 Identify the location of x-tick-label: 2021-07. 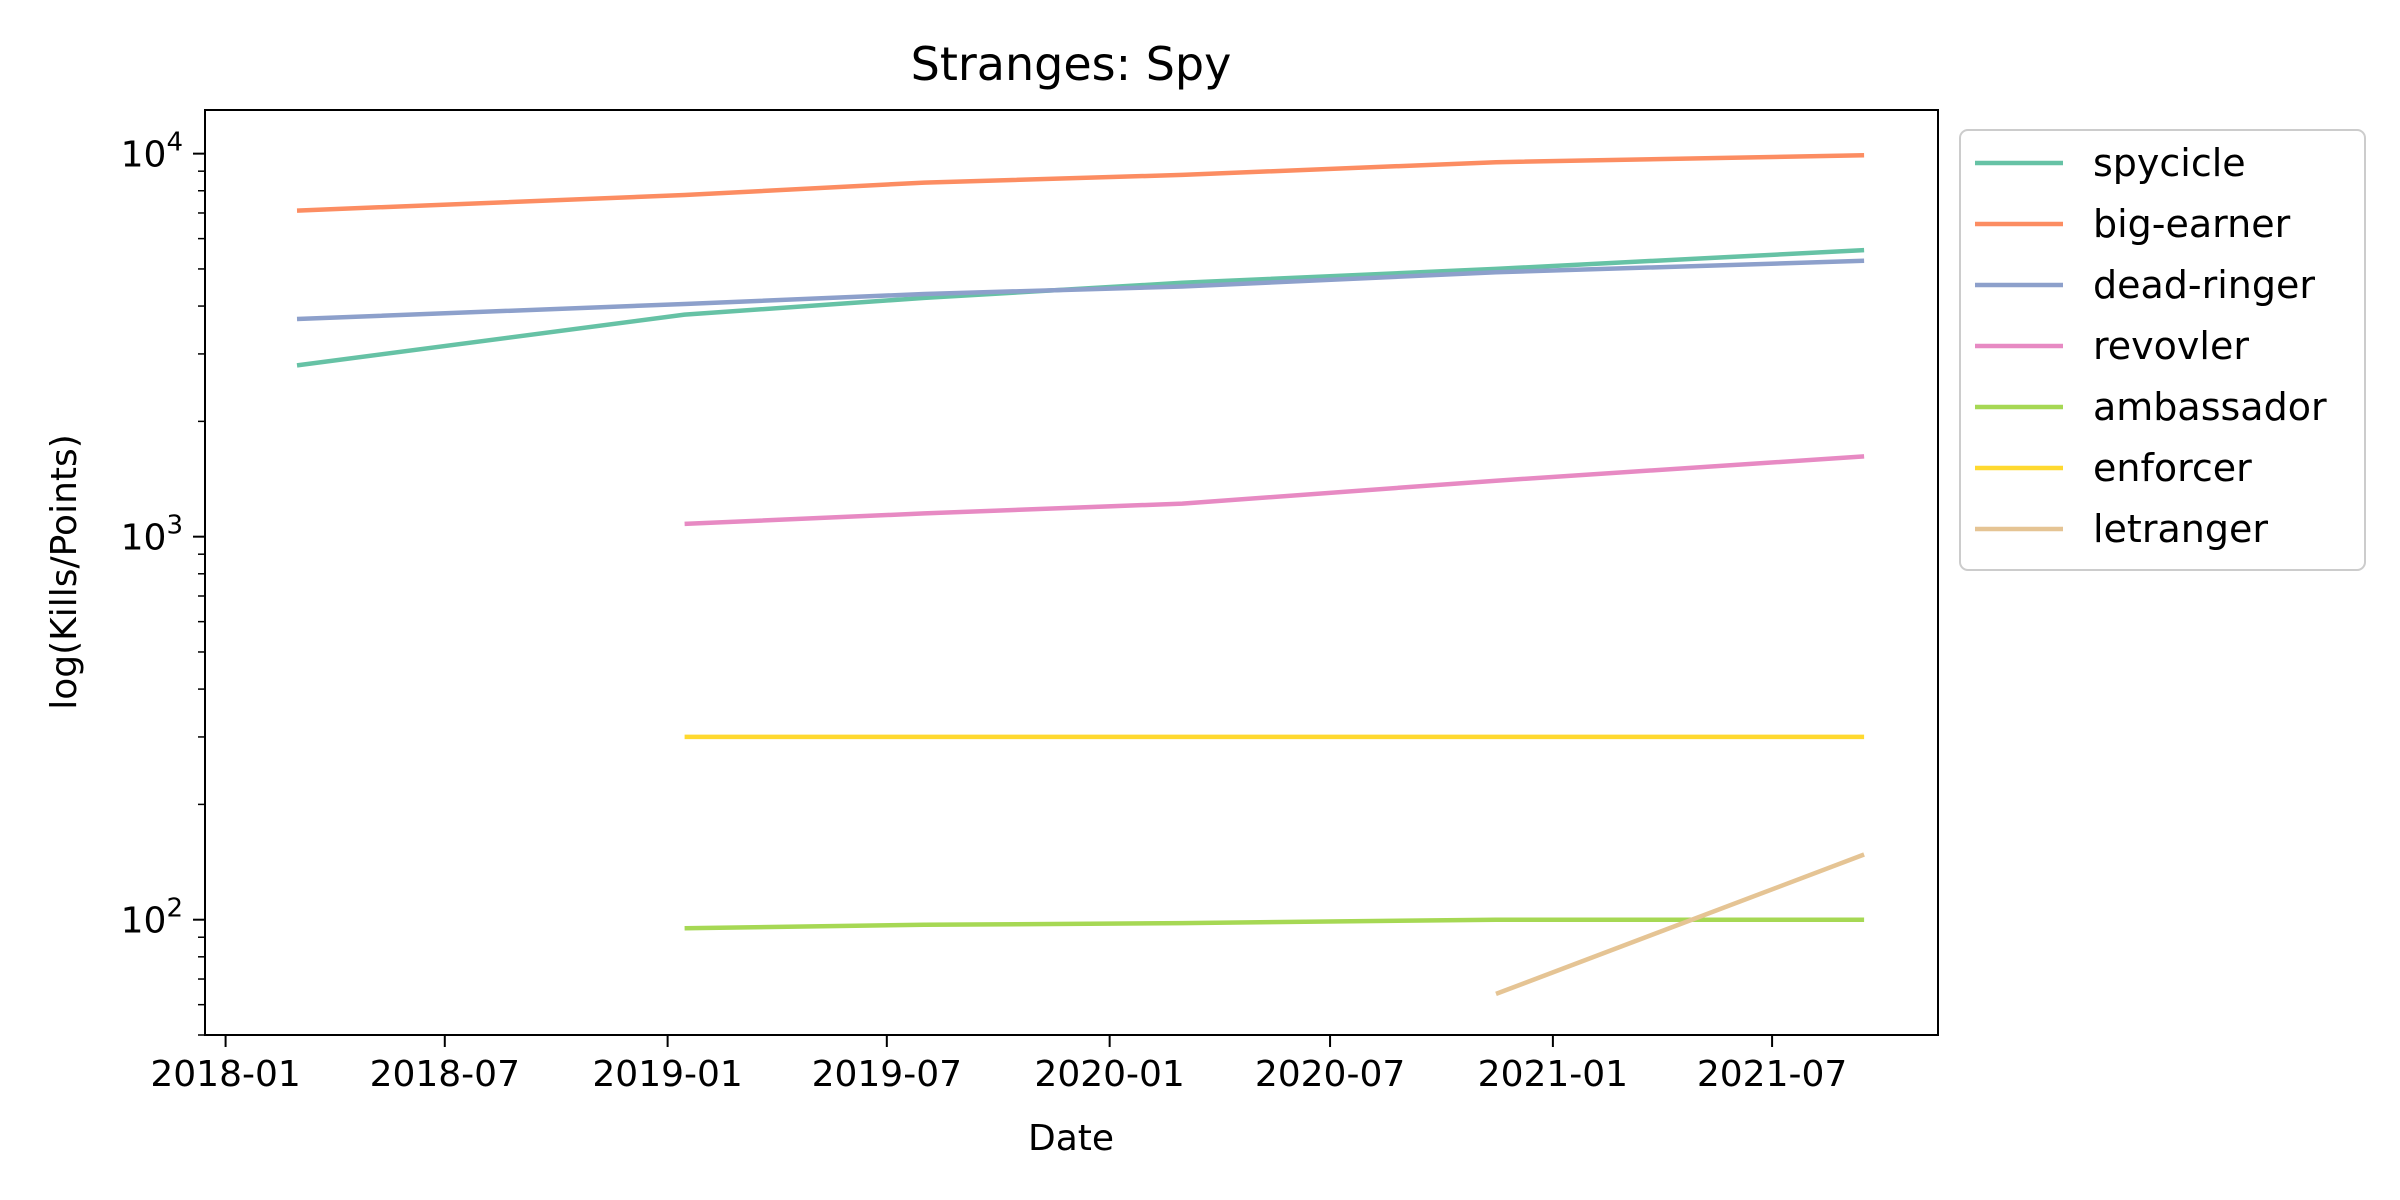
(1772, 1074).